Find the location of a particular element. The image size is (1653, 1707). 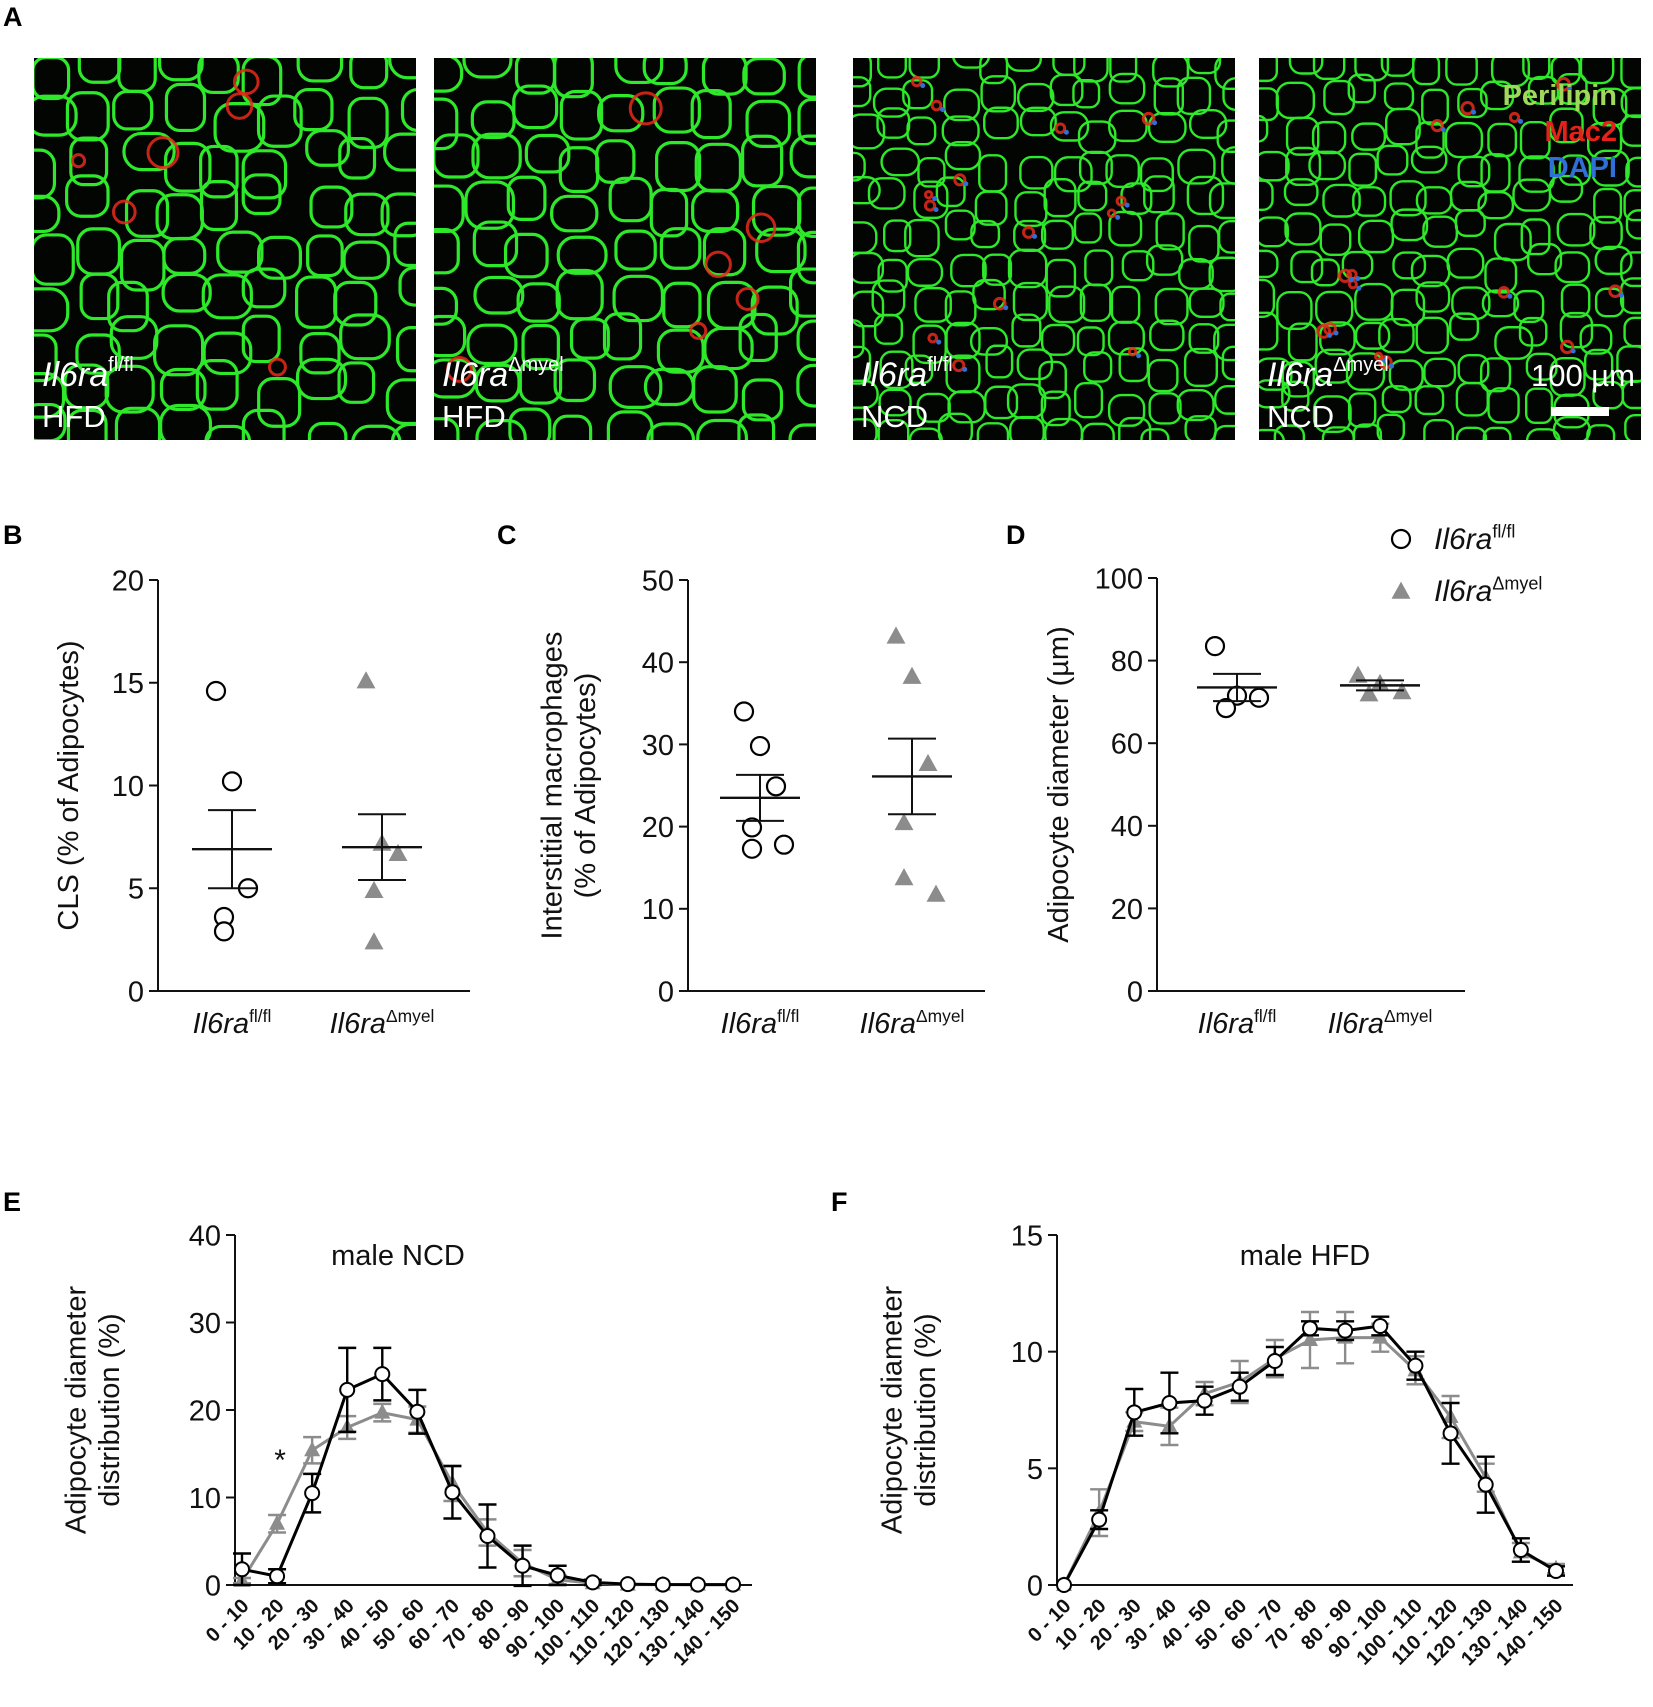

chart-title: male HFD is located at coordinates (1305, 1256).